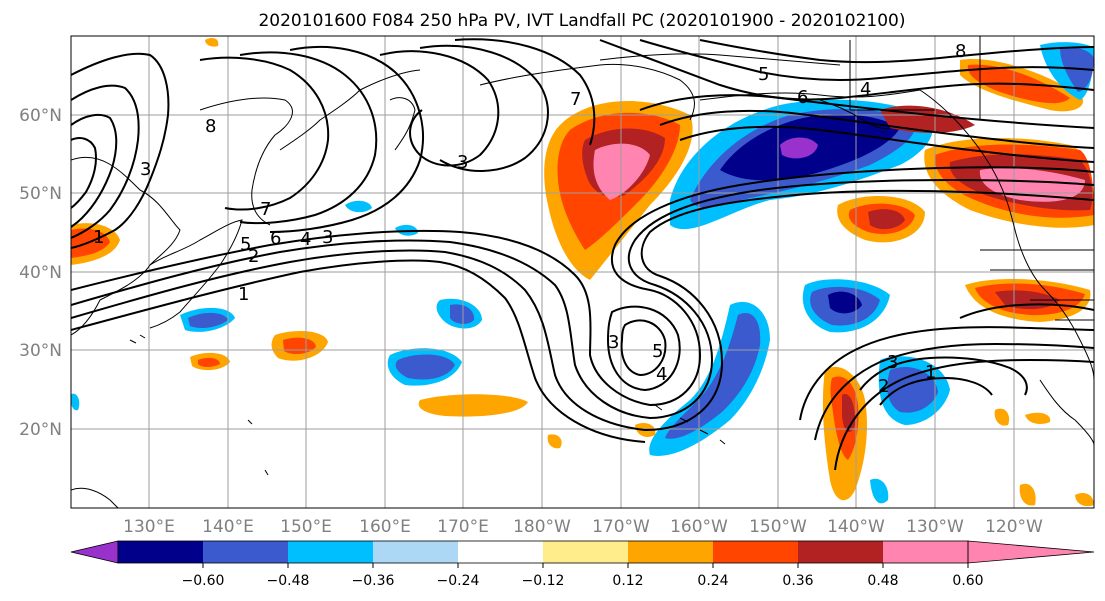 The width and height of the screenshot is (1105, 601). Describe the element at coordinates (458, 581) in the screenshot. I see `colorbar-tick-label: −0.24` at that location.